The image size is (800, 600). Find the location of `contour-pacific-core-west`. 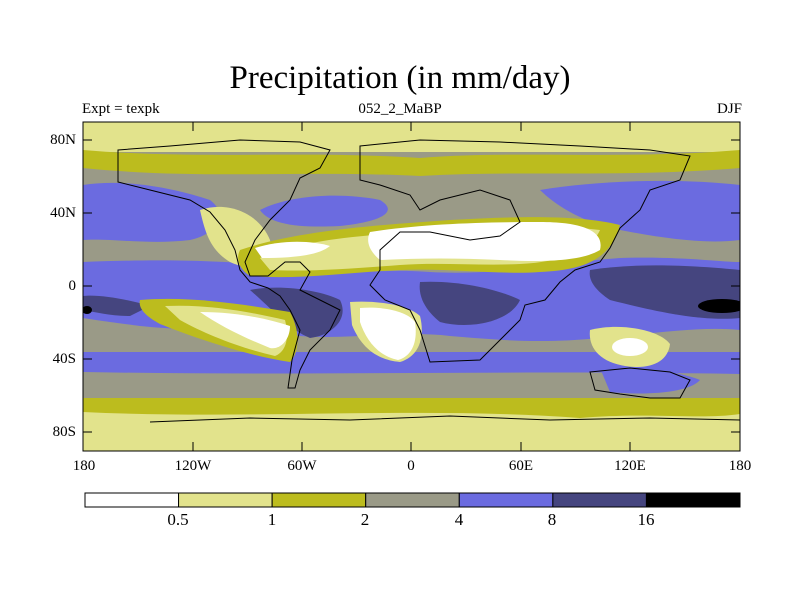

contour-pacific-core-west is located at coordinates (116, 305).